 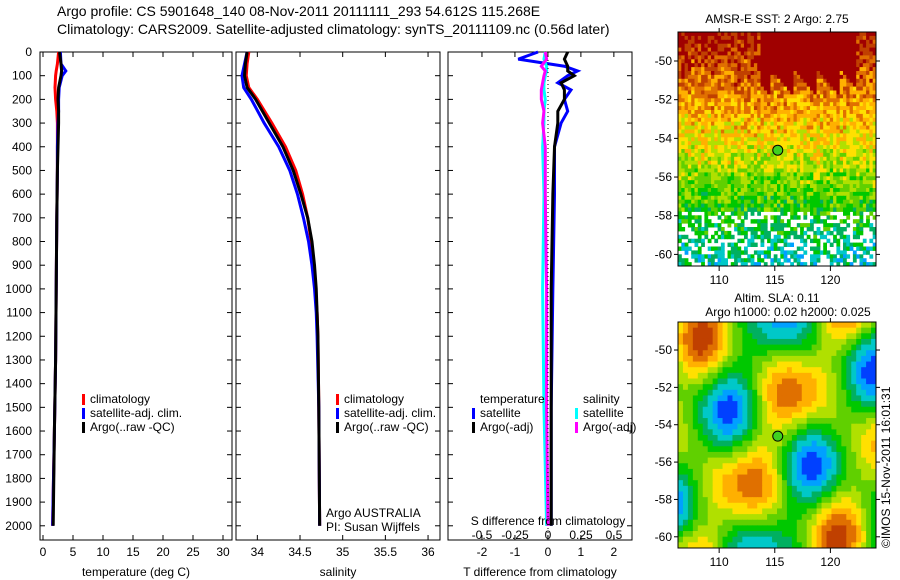 What do you see at coordinates (774, 280) in the screenshot?
I see `x-tick-label: 115` at bounding box center [774, 280].